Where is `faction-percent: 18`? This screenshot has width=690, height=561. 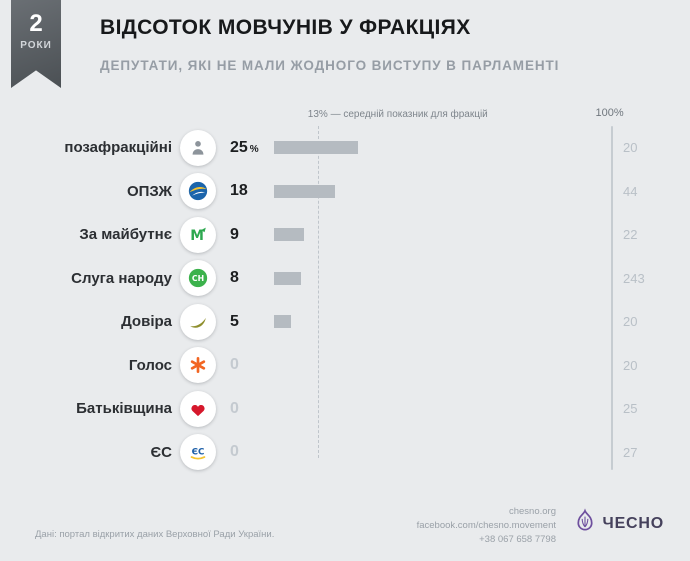
faction-percent: 18 is located at coordinates (239, 191).